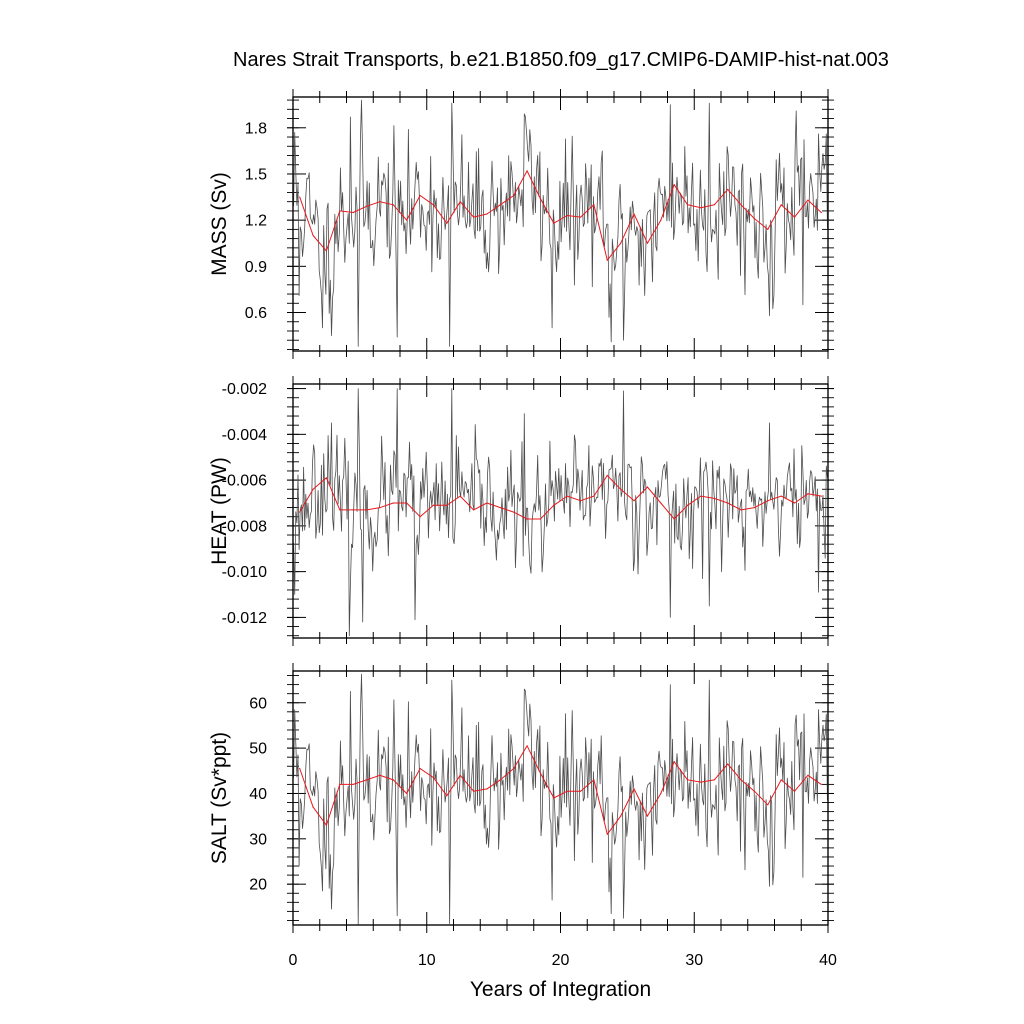  Describe the element at coordinates (258, 839) in the screenshot. I see `y-tick-label: 30` at that location.